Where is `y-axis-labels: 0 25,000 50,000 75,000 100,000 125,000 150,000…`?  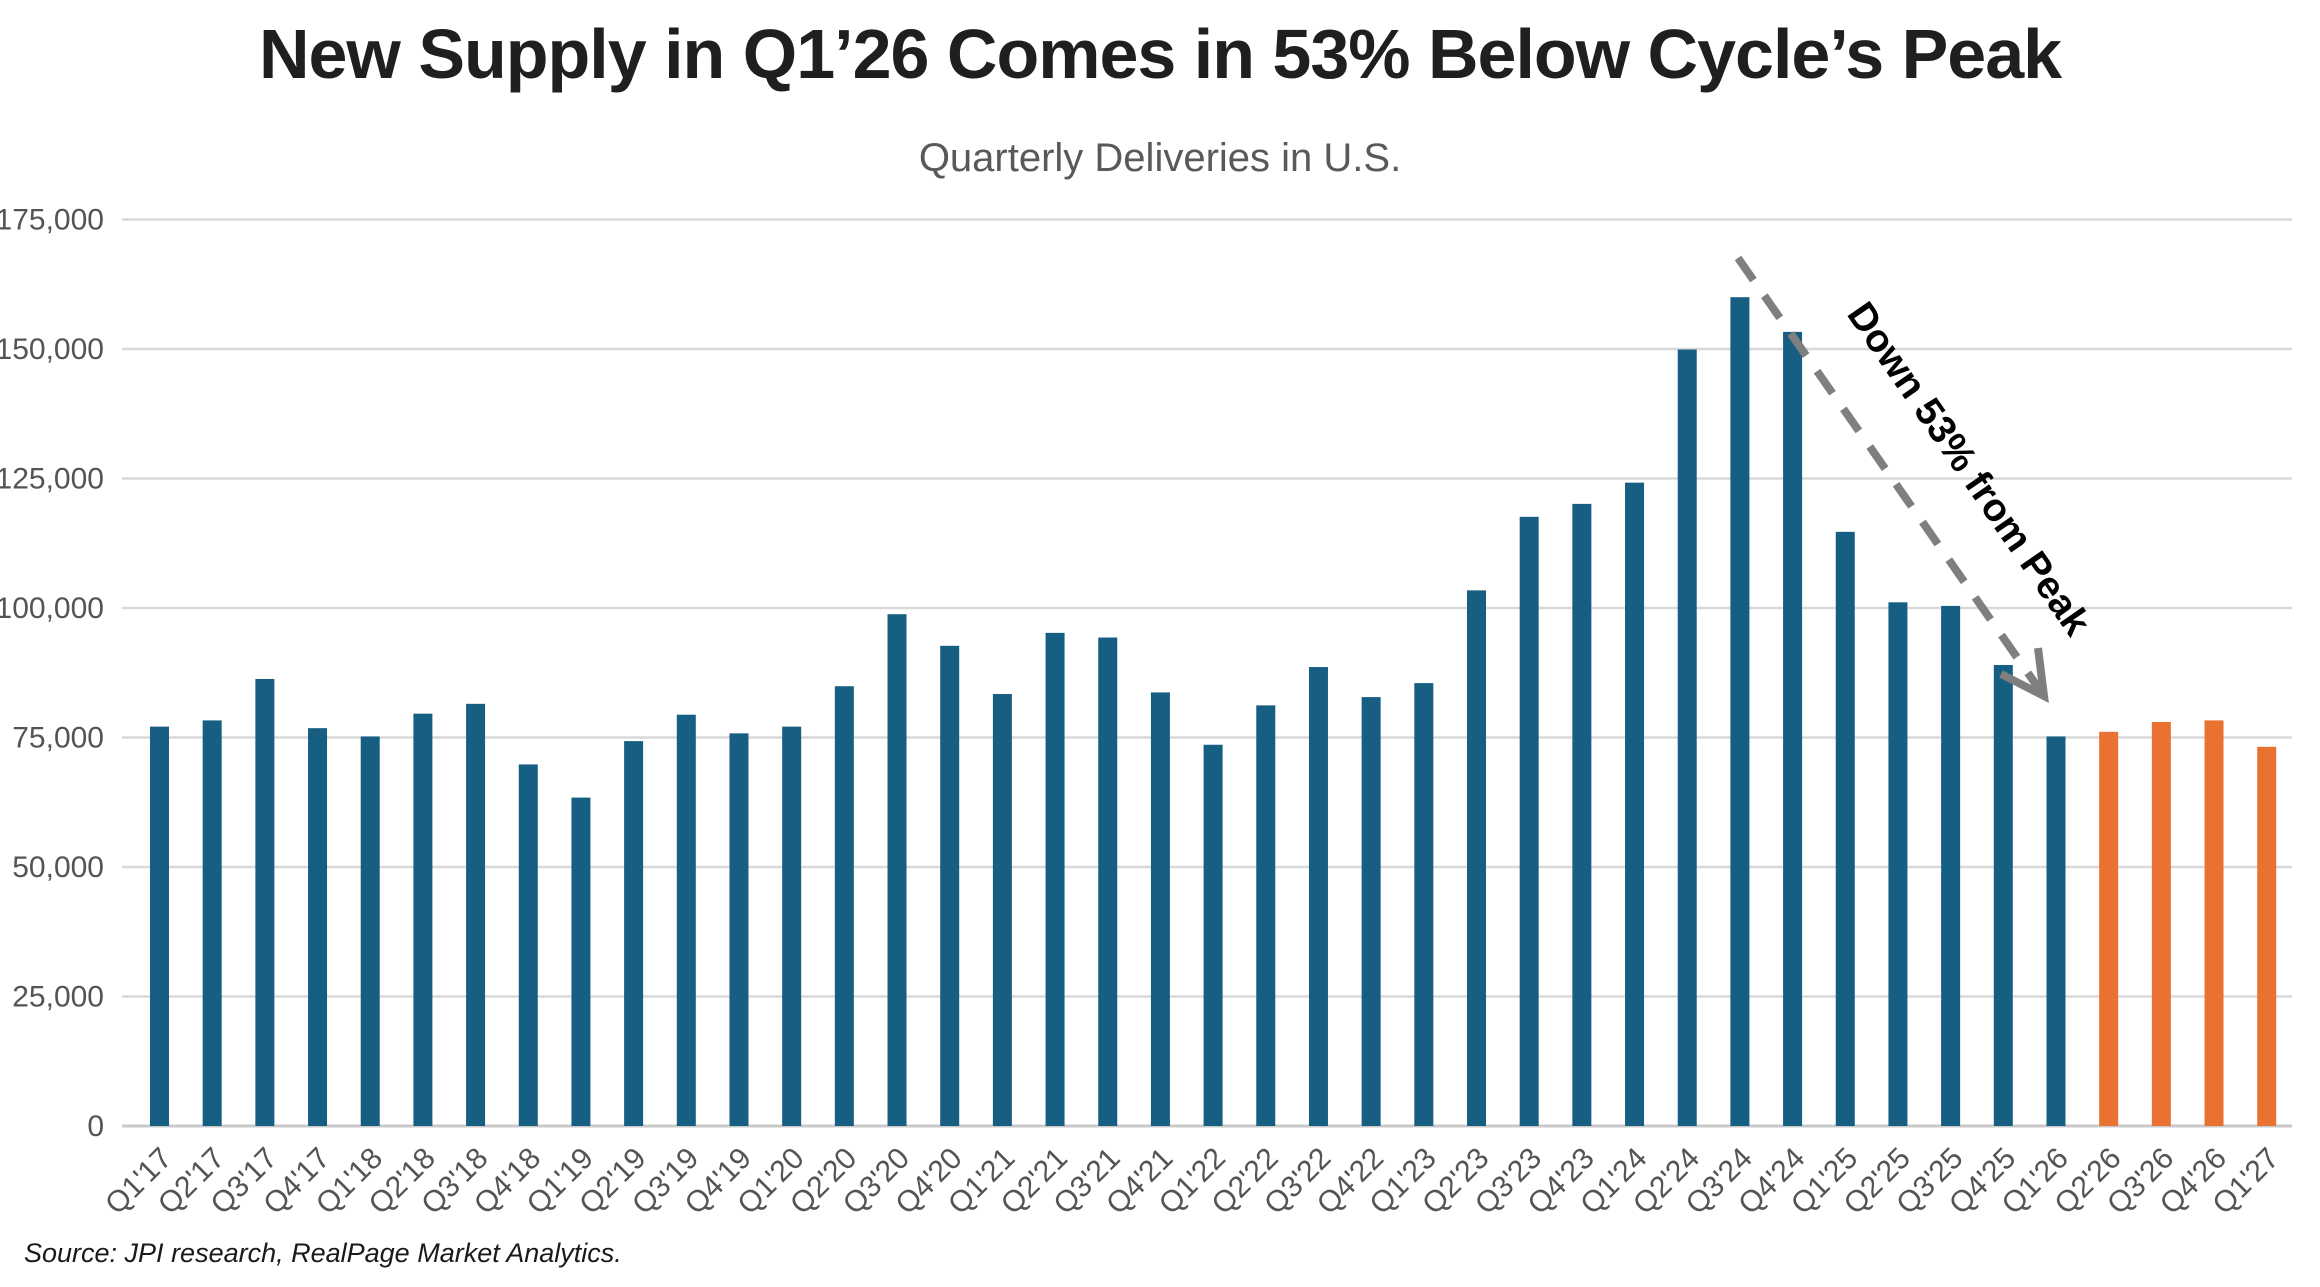 y-axis-labels: 0 25,000 50,000 75,000 100,000 125,000 150,000… is located at coordinates (52, 674).